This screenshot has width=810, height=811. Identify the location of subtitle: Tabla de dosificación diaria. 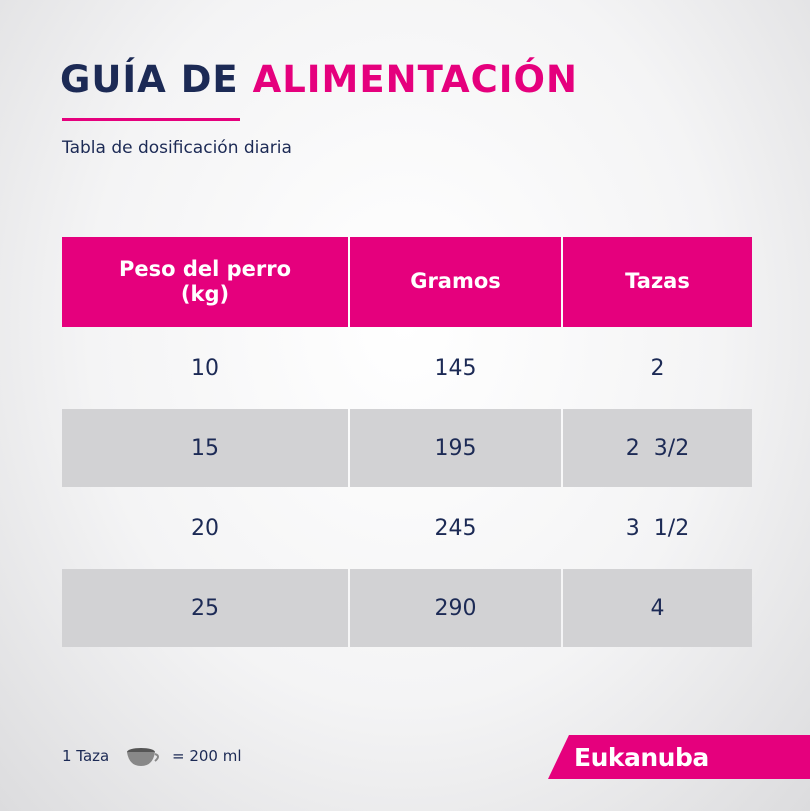
(177, 148).